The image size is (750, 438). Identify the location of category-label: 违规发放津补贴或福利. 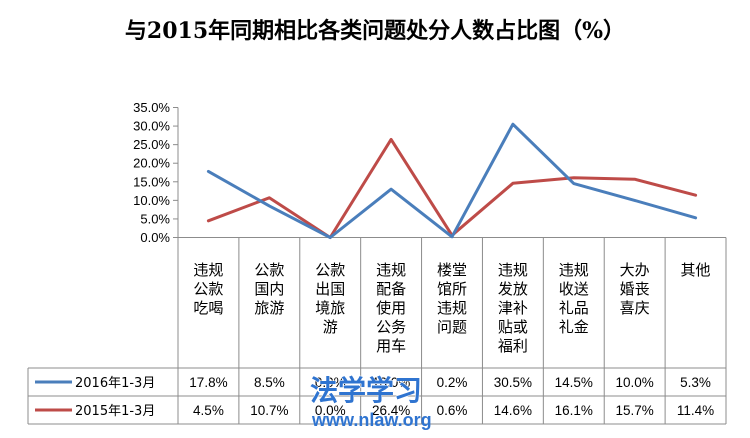
(513, 308).